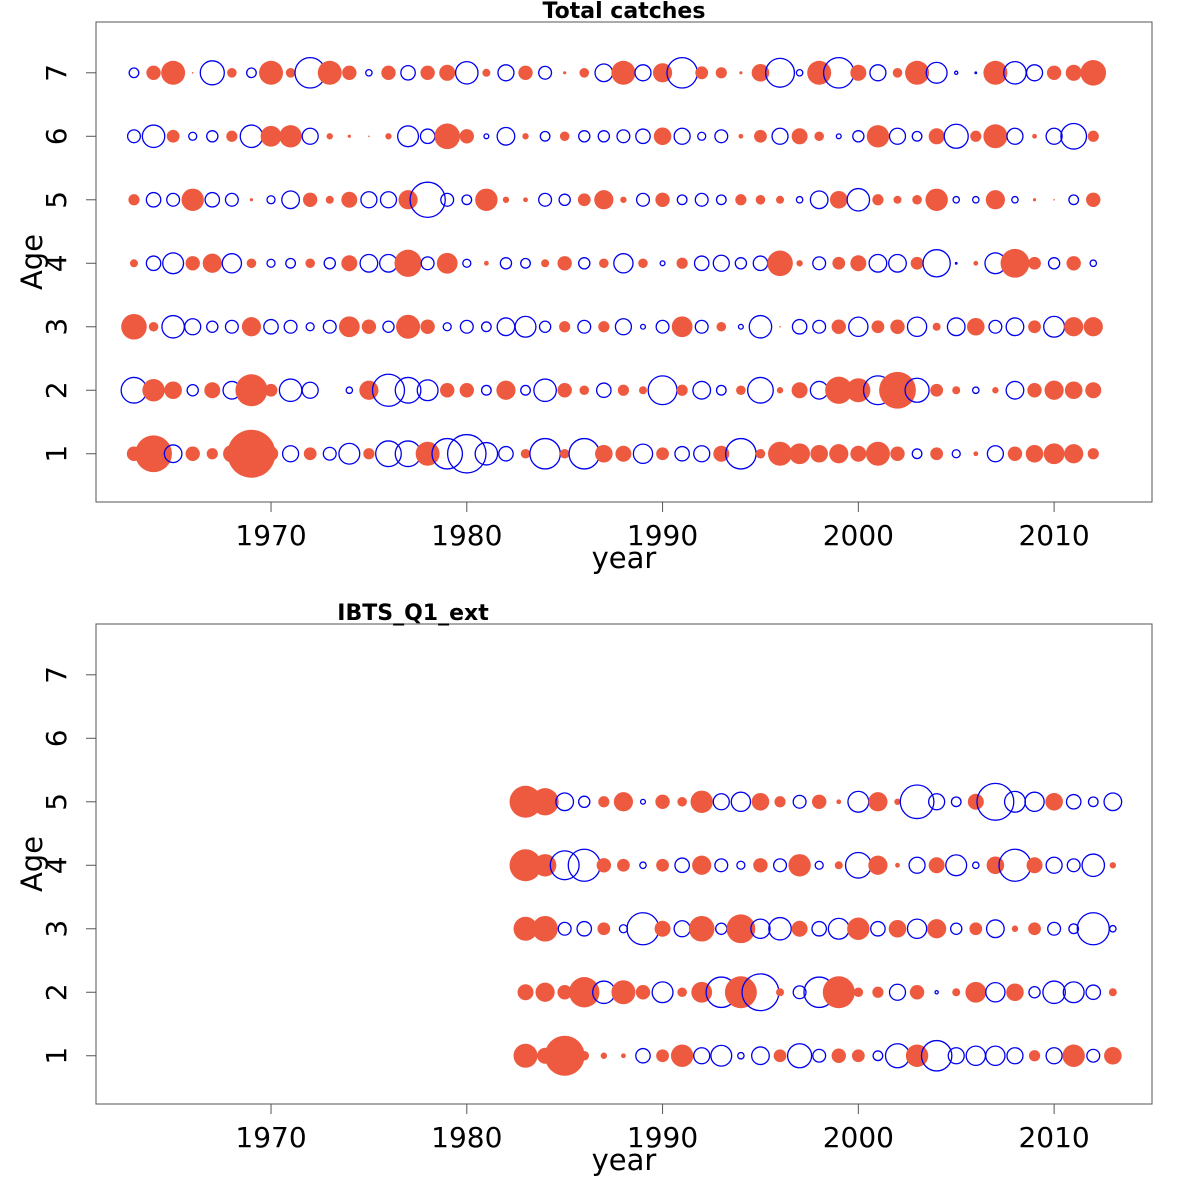 Image resolution: width=1200 pixels, height=1200 pixels. What do you see at coordinates (662, 535) in the screenshot?
I see `x-tick-label: 1990` at bounding box center [662, 535].